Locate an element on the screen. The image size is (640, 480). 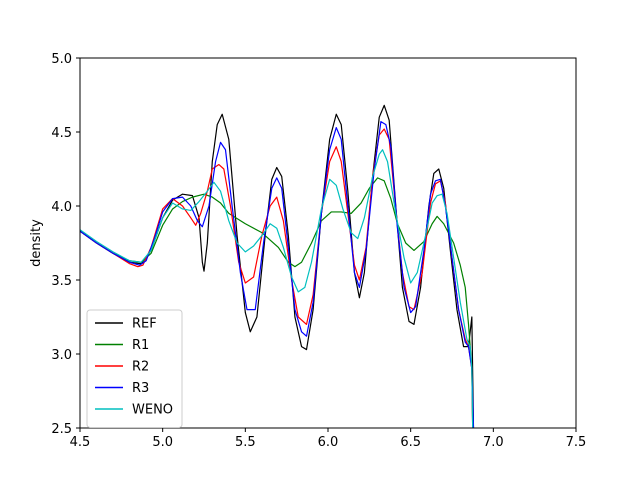
x-tick-label: 7.0 is located at coordinates (493, 442).